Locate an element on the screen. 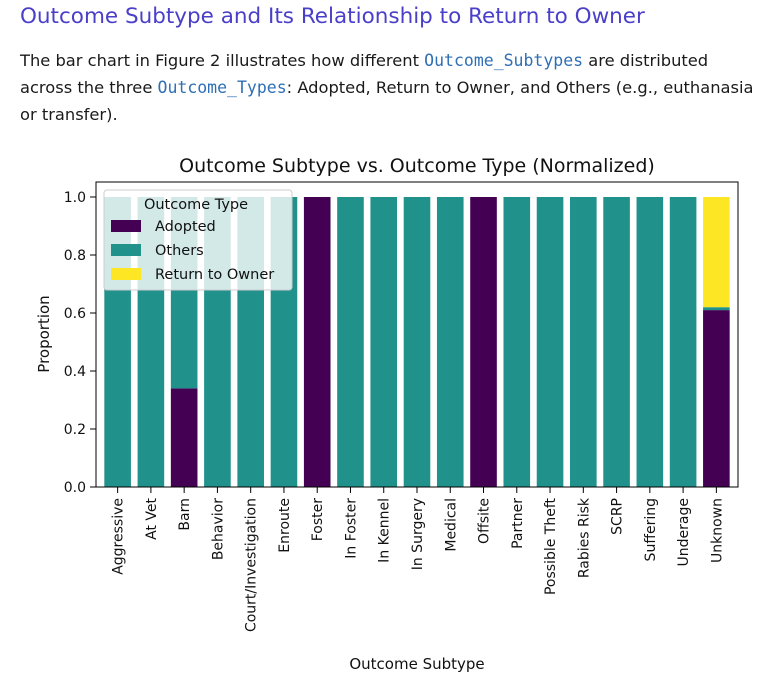 This screenshot has width=764, height=684. x-tick-label: Foster is located at coordinates (318, 520).